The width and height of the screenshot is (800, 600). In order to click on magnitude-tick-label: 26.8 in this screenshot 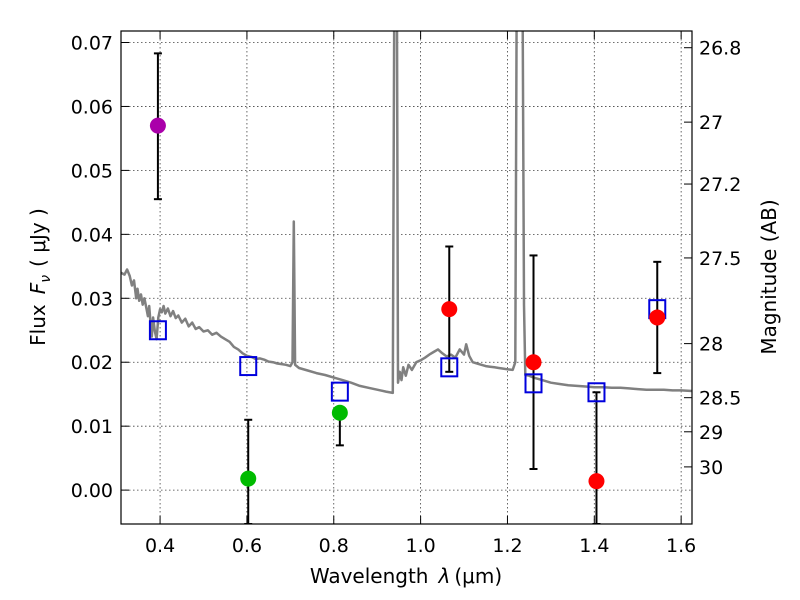, I will do `click(720, 49)`.